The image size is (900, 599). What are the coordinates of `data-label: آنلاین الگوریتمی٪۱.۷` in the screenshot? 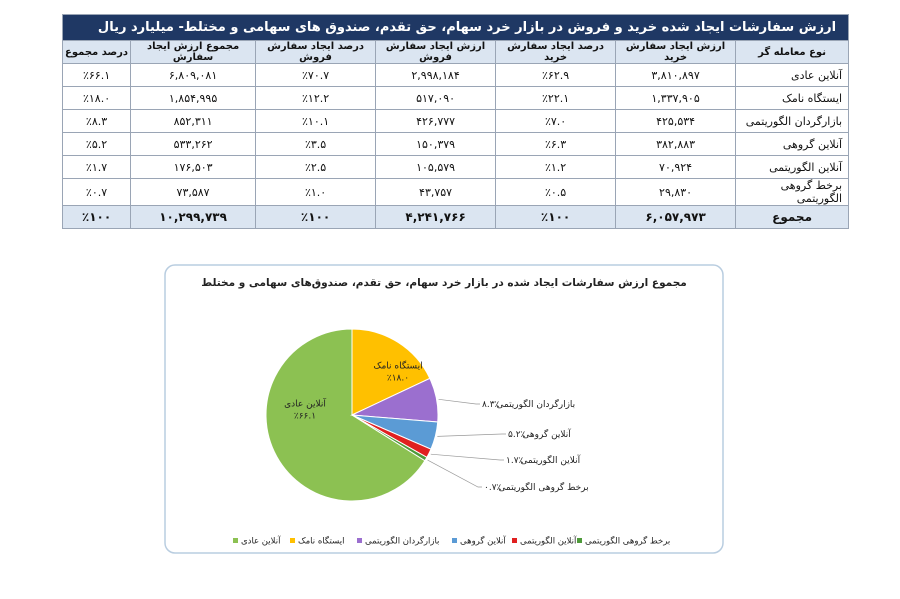 It's located at (543, 460).